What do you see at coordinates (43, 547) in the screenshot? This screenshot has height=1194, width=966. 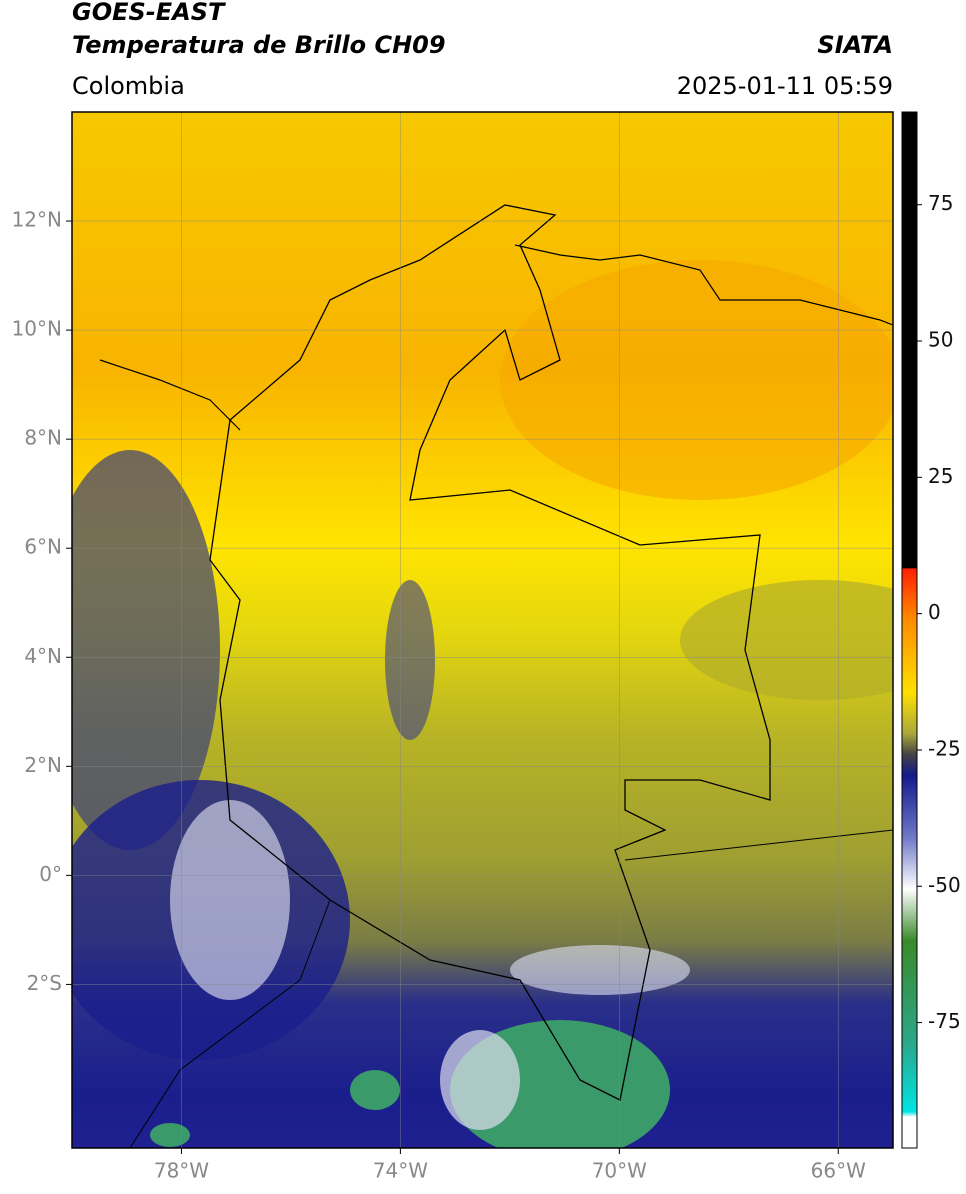 I see `y-tick-label: 6°N` at bounding box center [43, 547].